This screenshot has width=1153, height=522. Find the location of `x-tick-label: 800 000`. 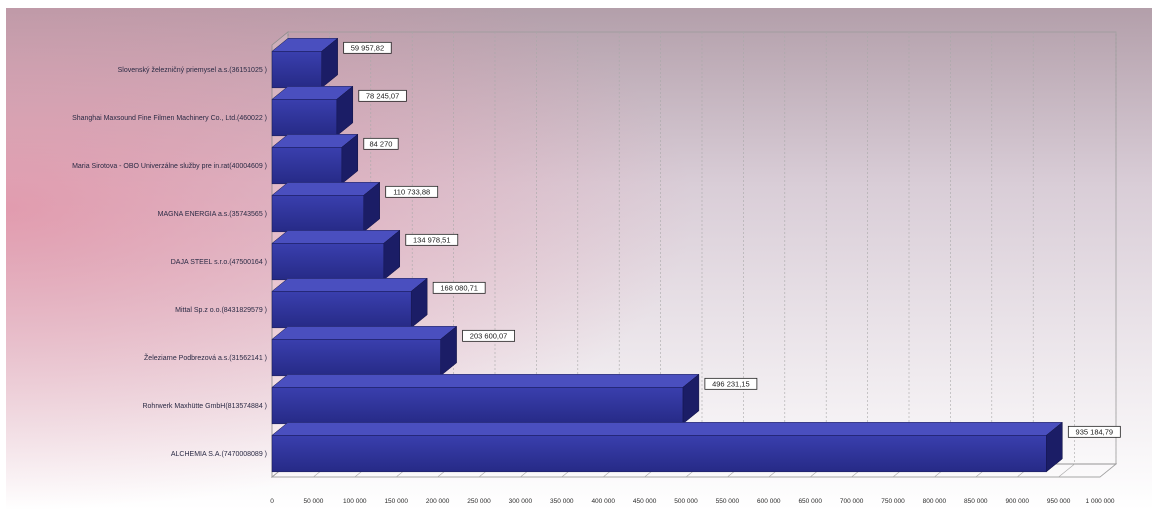

x-tick-label: 800 000 is located at coordinates (935, 501).